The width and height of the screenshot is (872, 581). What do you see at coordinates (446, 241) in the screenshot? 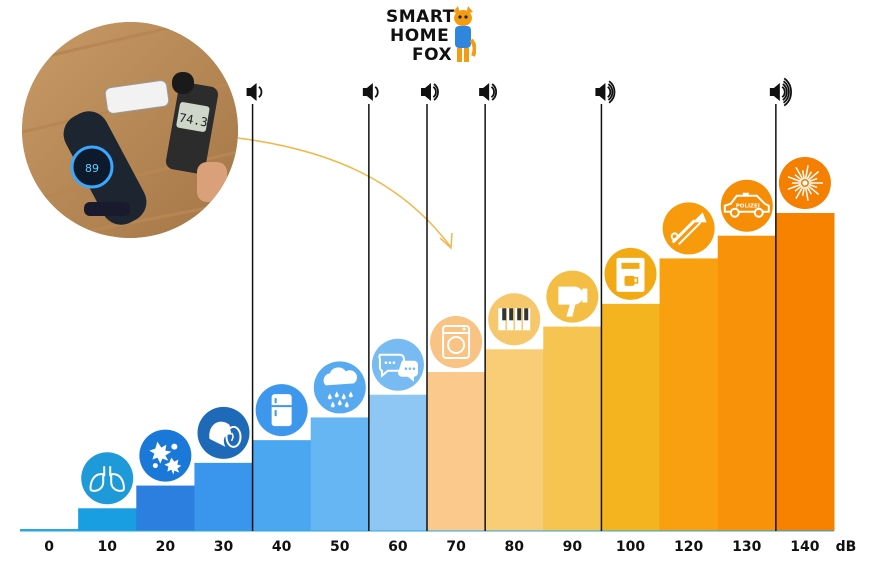
I see `annotation-arrow-head` at bounding box center [446, 241].